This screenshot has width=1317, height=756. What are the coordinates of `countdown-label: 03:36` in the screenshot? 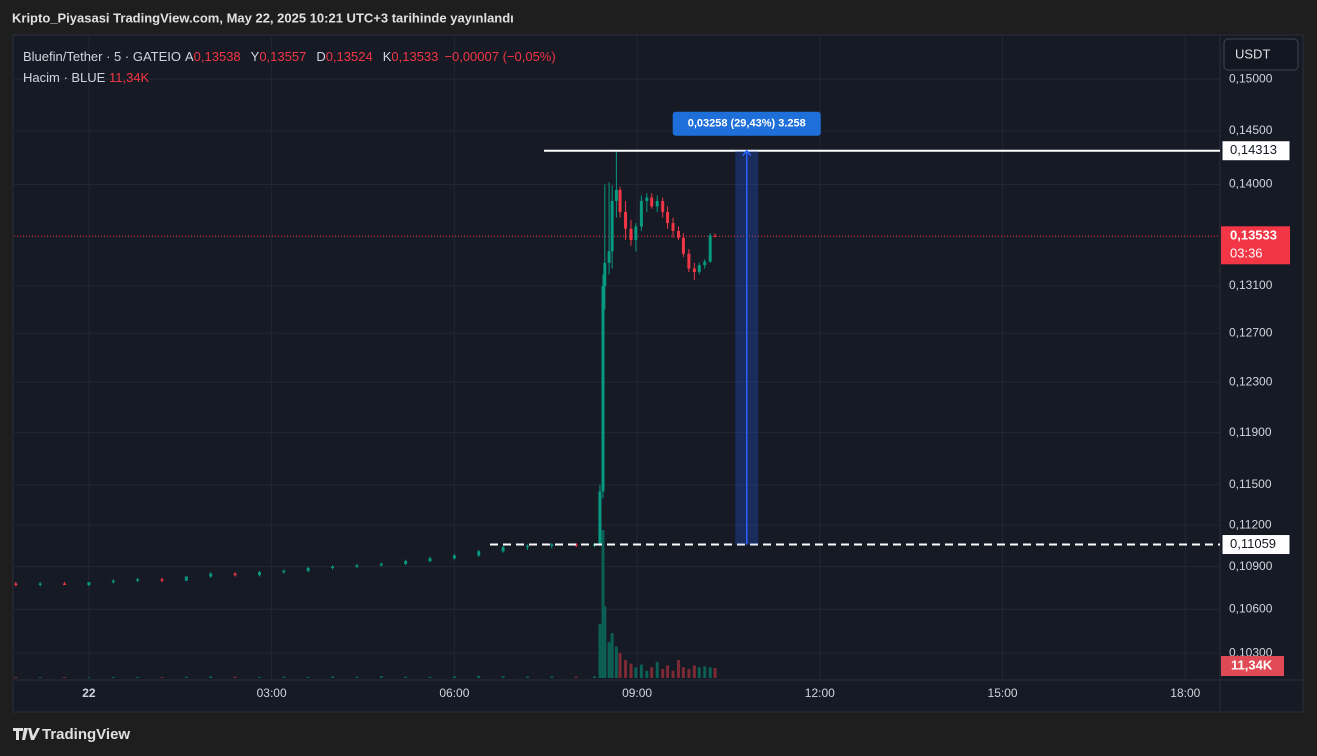 It's located at (1246, 253).